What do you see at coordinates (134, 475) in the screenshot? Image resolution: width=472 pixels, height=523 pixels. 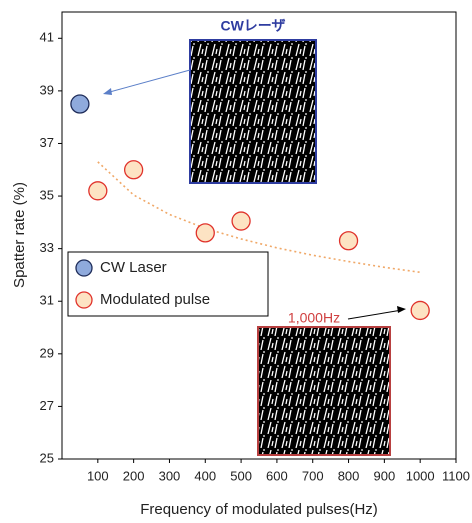 I see `x-tick-label: 200` at bounding box center [134, 475].